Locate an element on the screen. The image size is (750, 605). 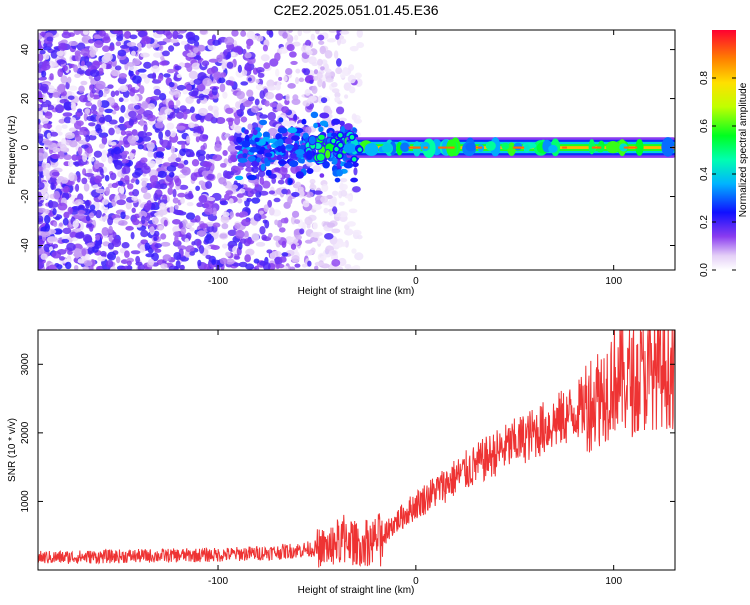
snr-xlabel: Height of straight line (km) is located at coordinates (356, 590).